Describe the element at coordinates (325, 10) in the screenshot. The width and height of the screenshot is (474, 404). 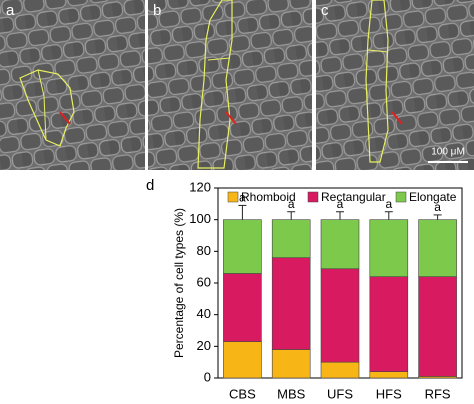
I see `panel-label: c` at that location.